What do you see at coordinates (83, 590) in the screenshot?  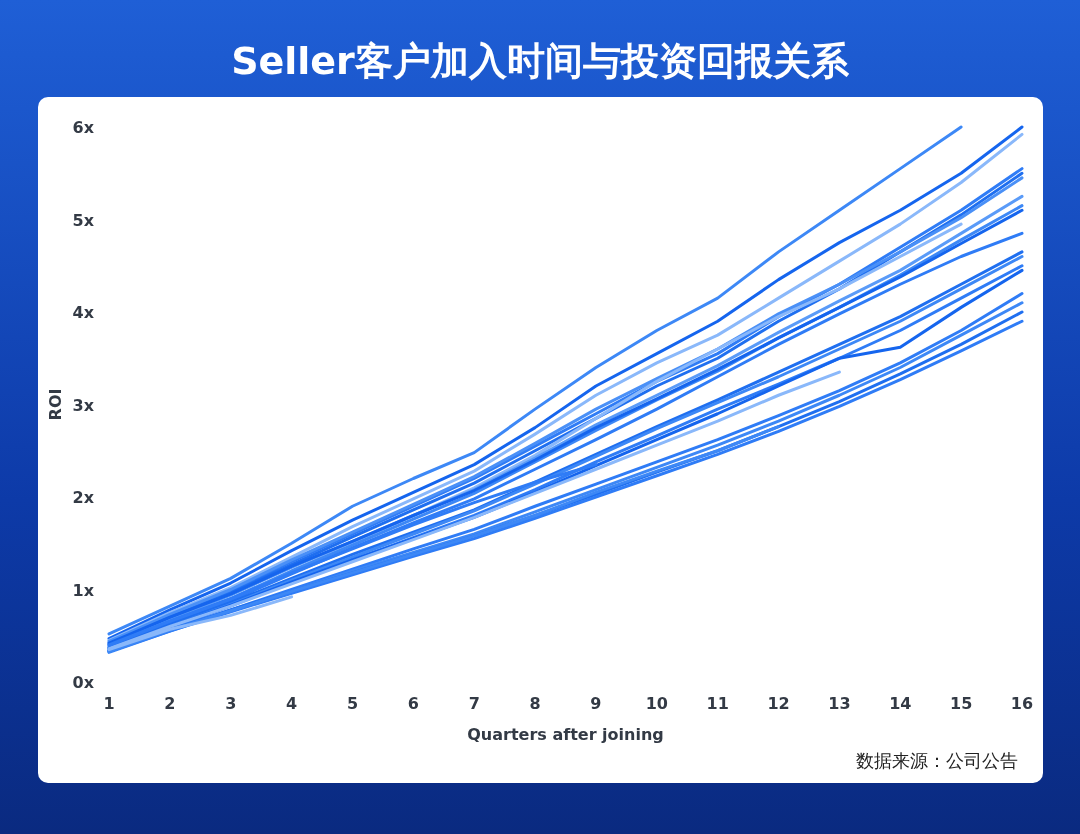 I see `y-tick-label: 1x` at bounding box center [83, 590].